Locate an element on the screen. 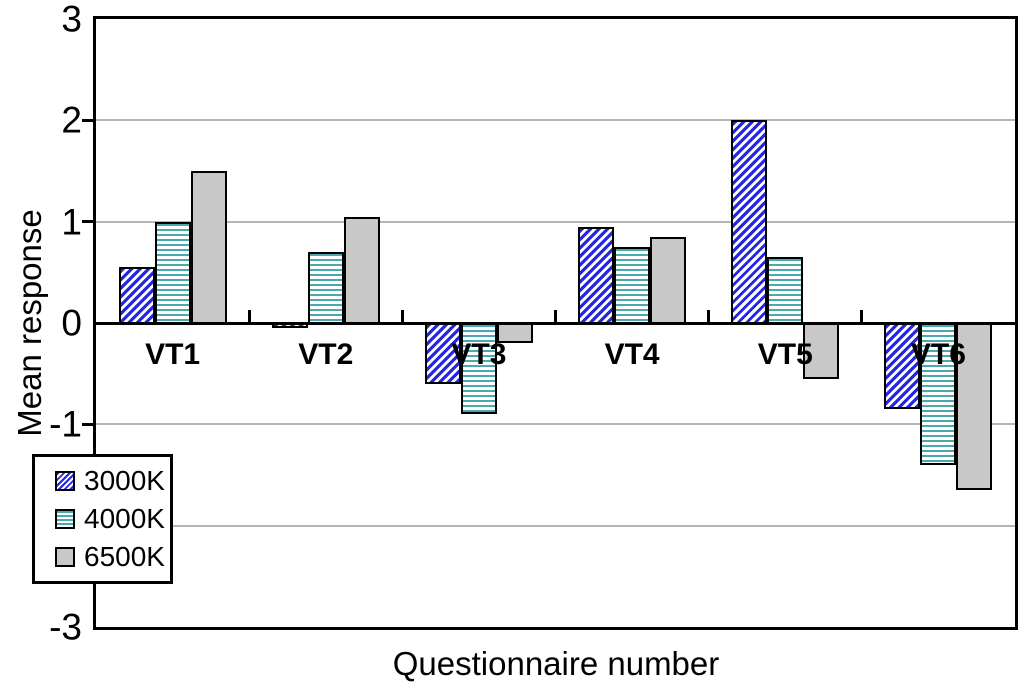  legend-item-6500K: 6500K is located at coordinates (112, 557).